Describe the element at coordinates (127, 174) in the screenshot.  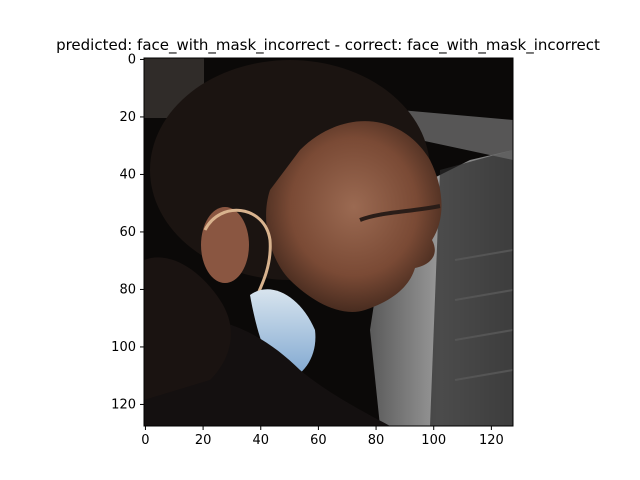
I see `y-tick-label: 40` at that location.